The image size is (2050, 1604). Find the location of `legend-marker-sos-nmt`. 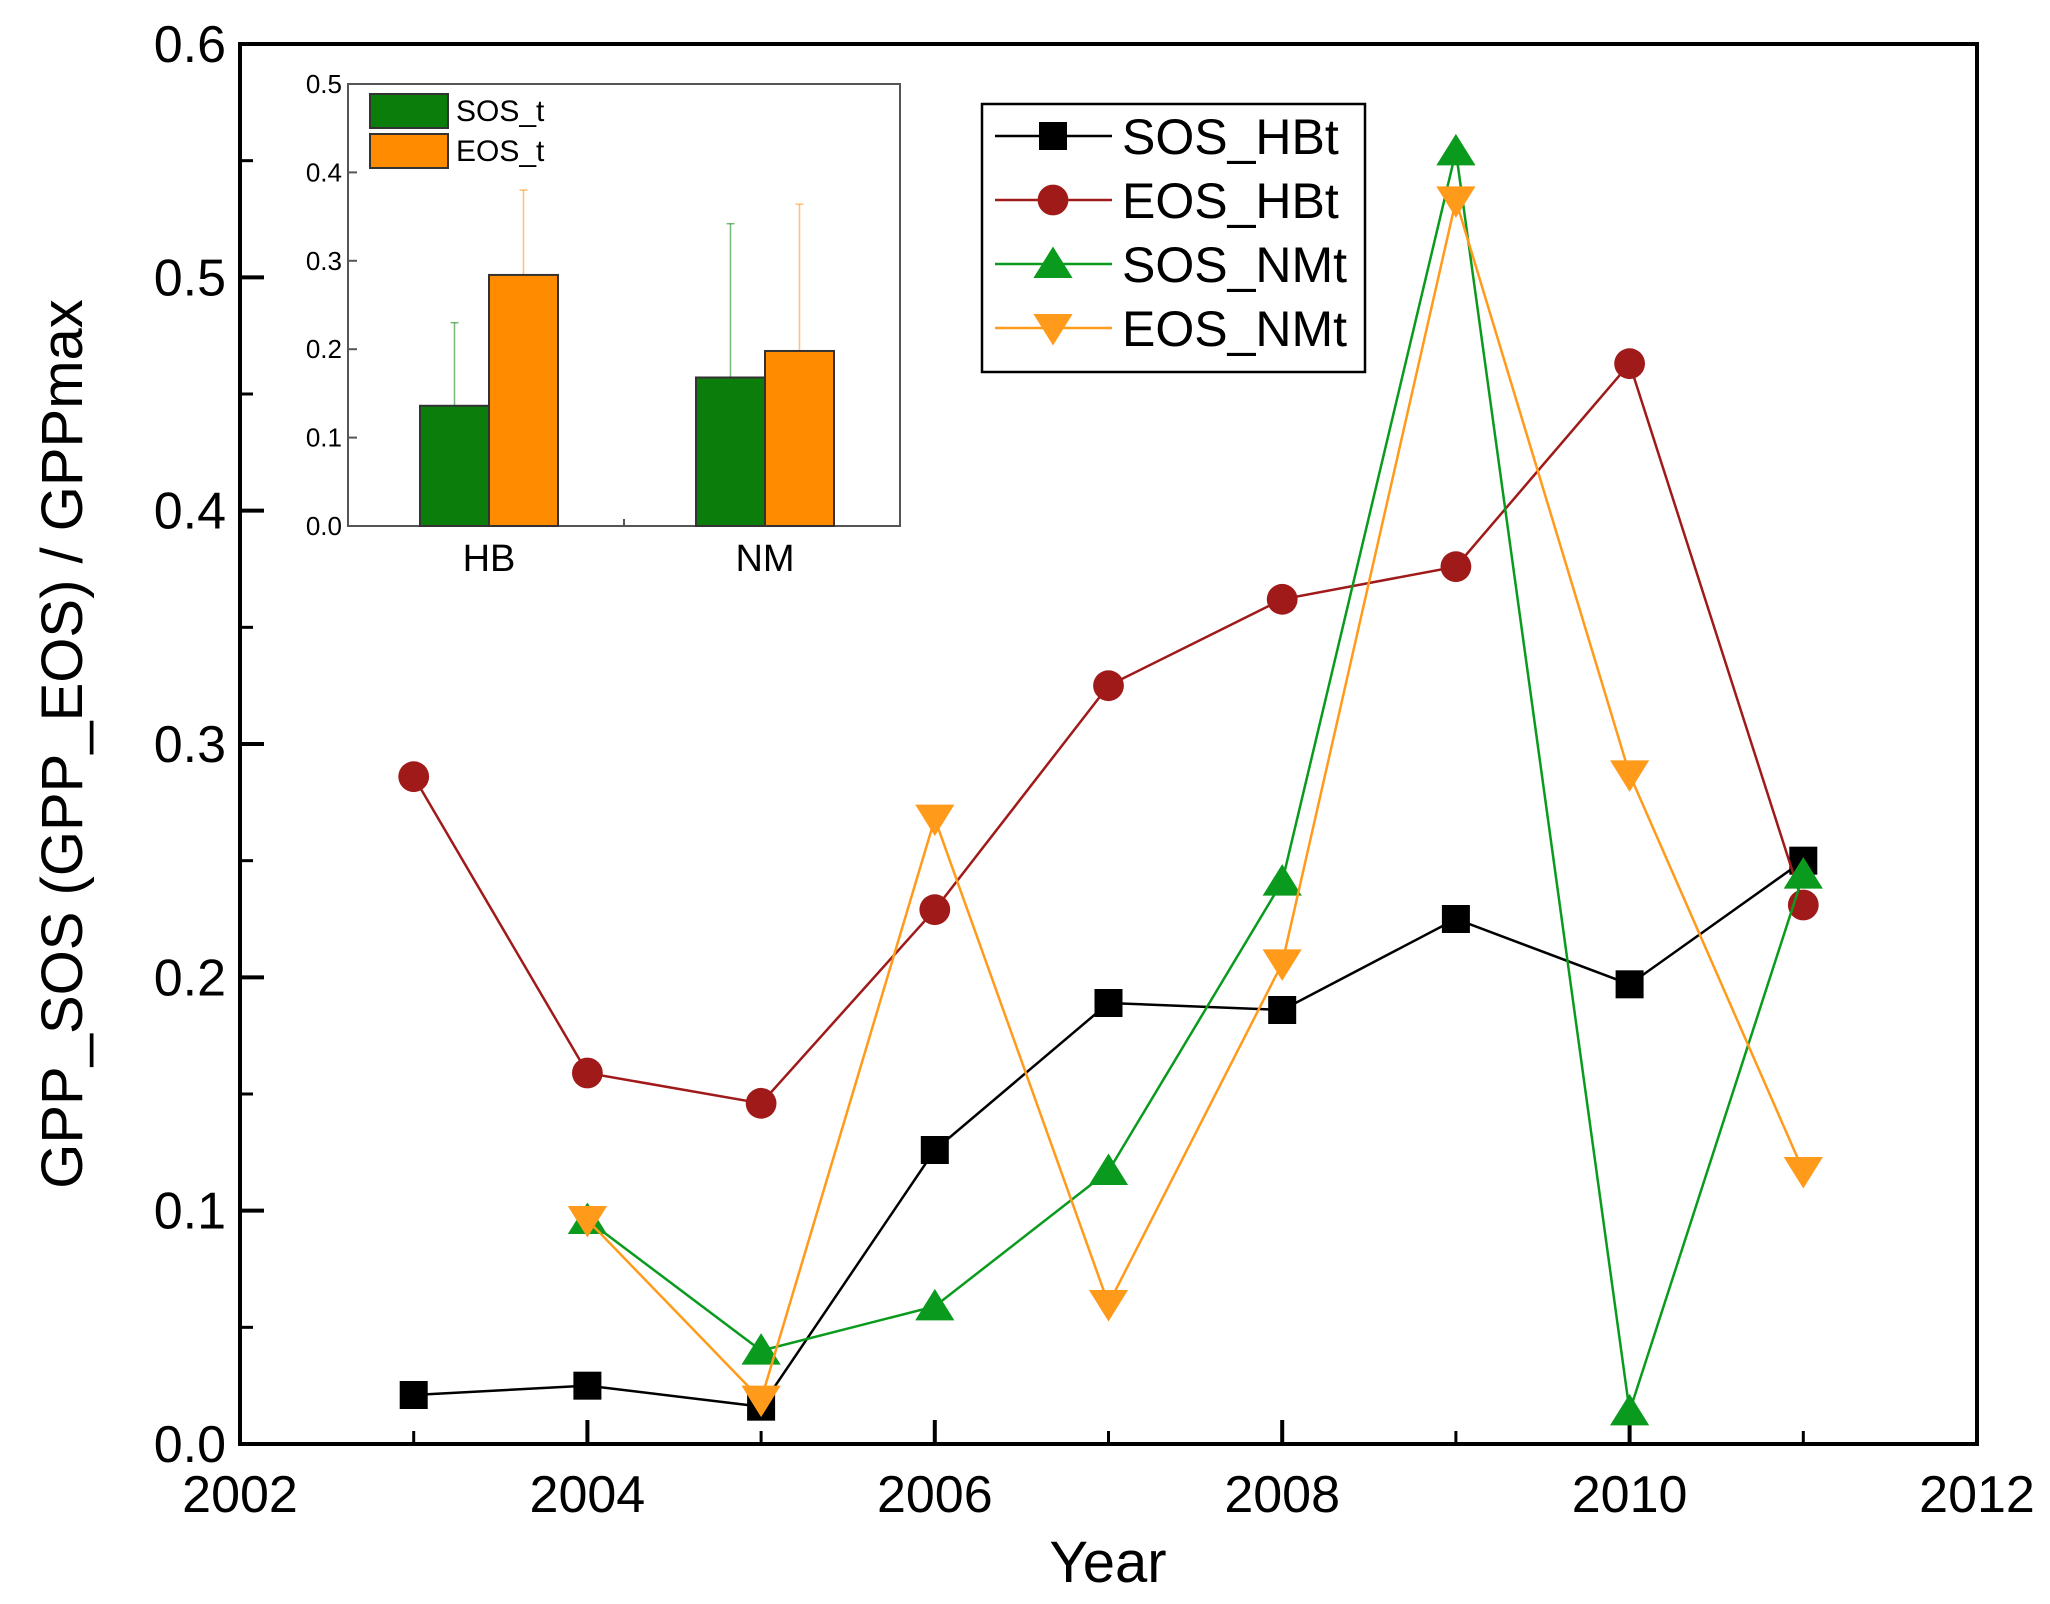

legend-marker-sos-nmt is located at coordinates (1053, 262).